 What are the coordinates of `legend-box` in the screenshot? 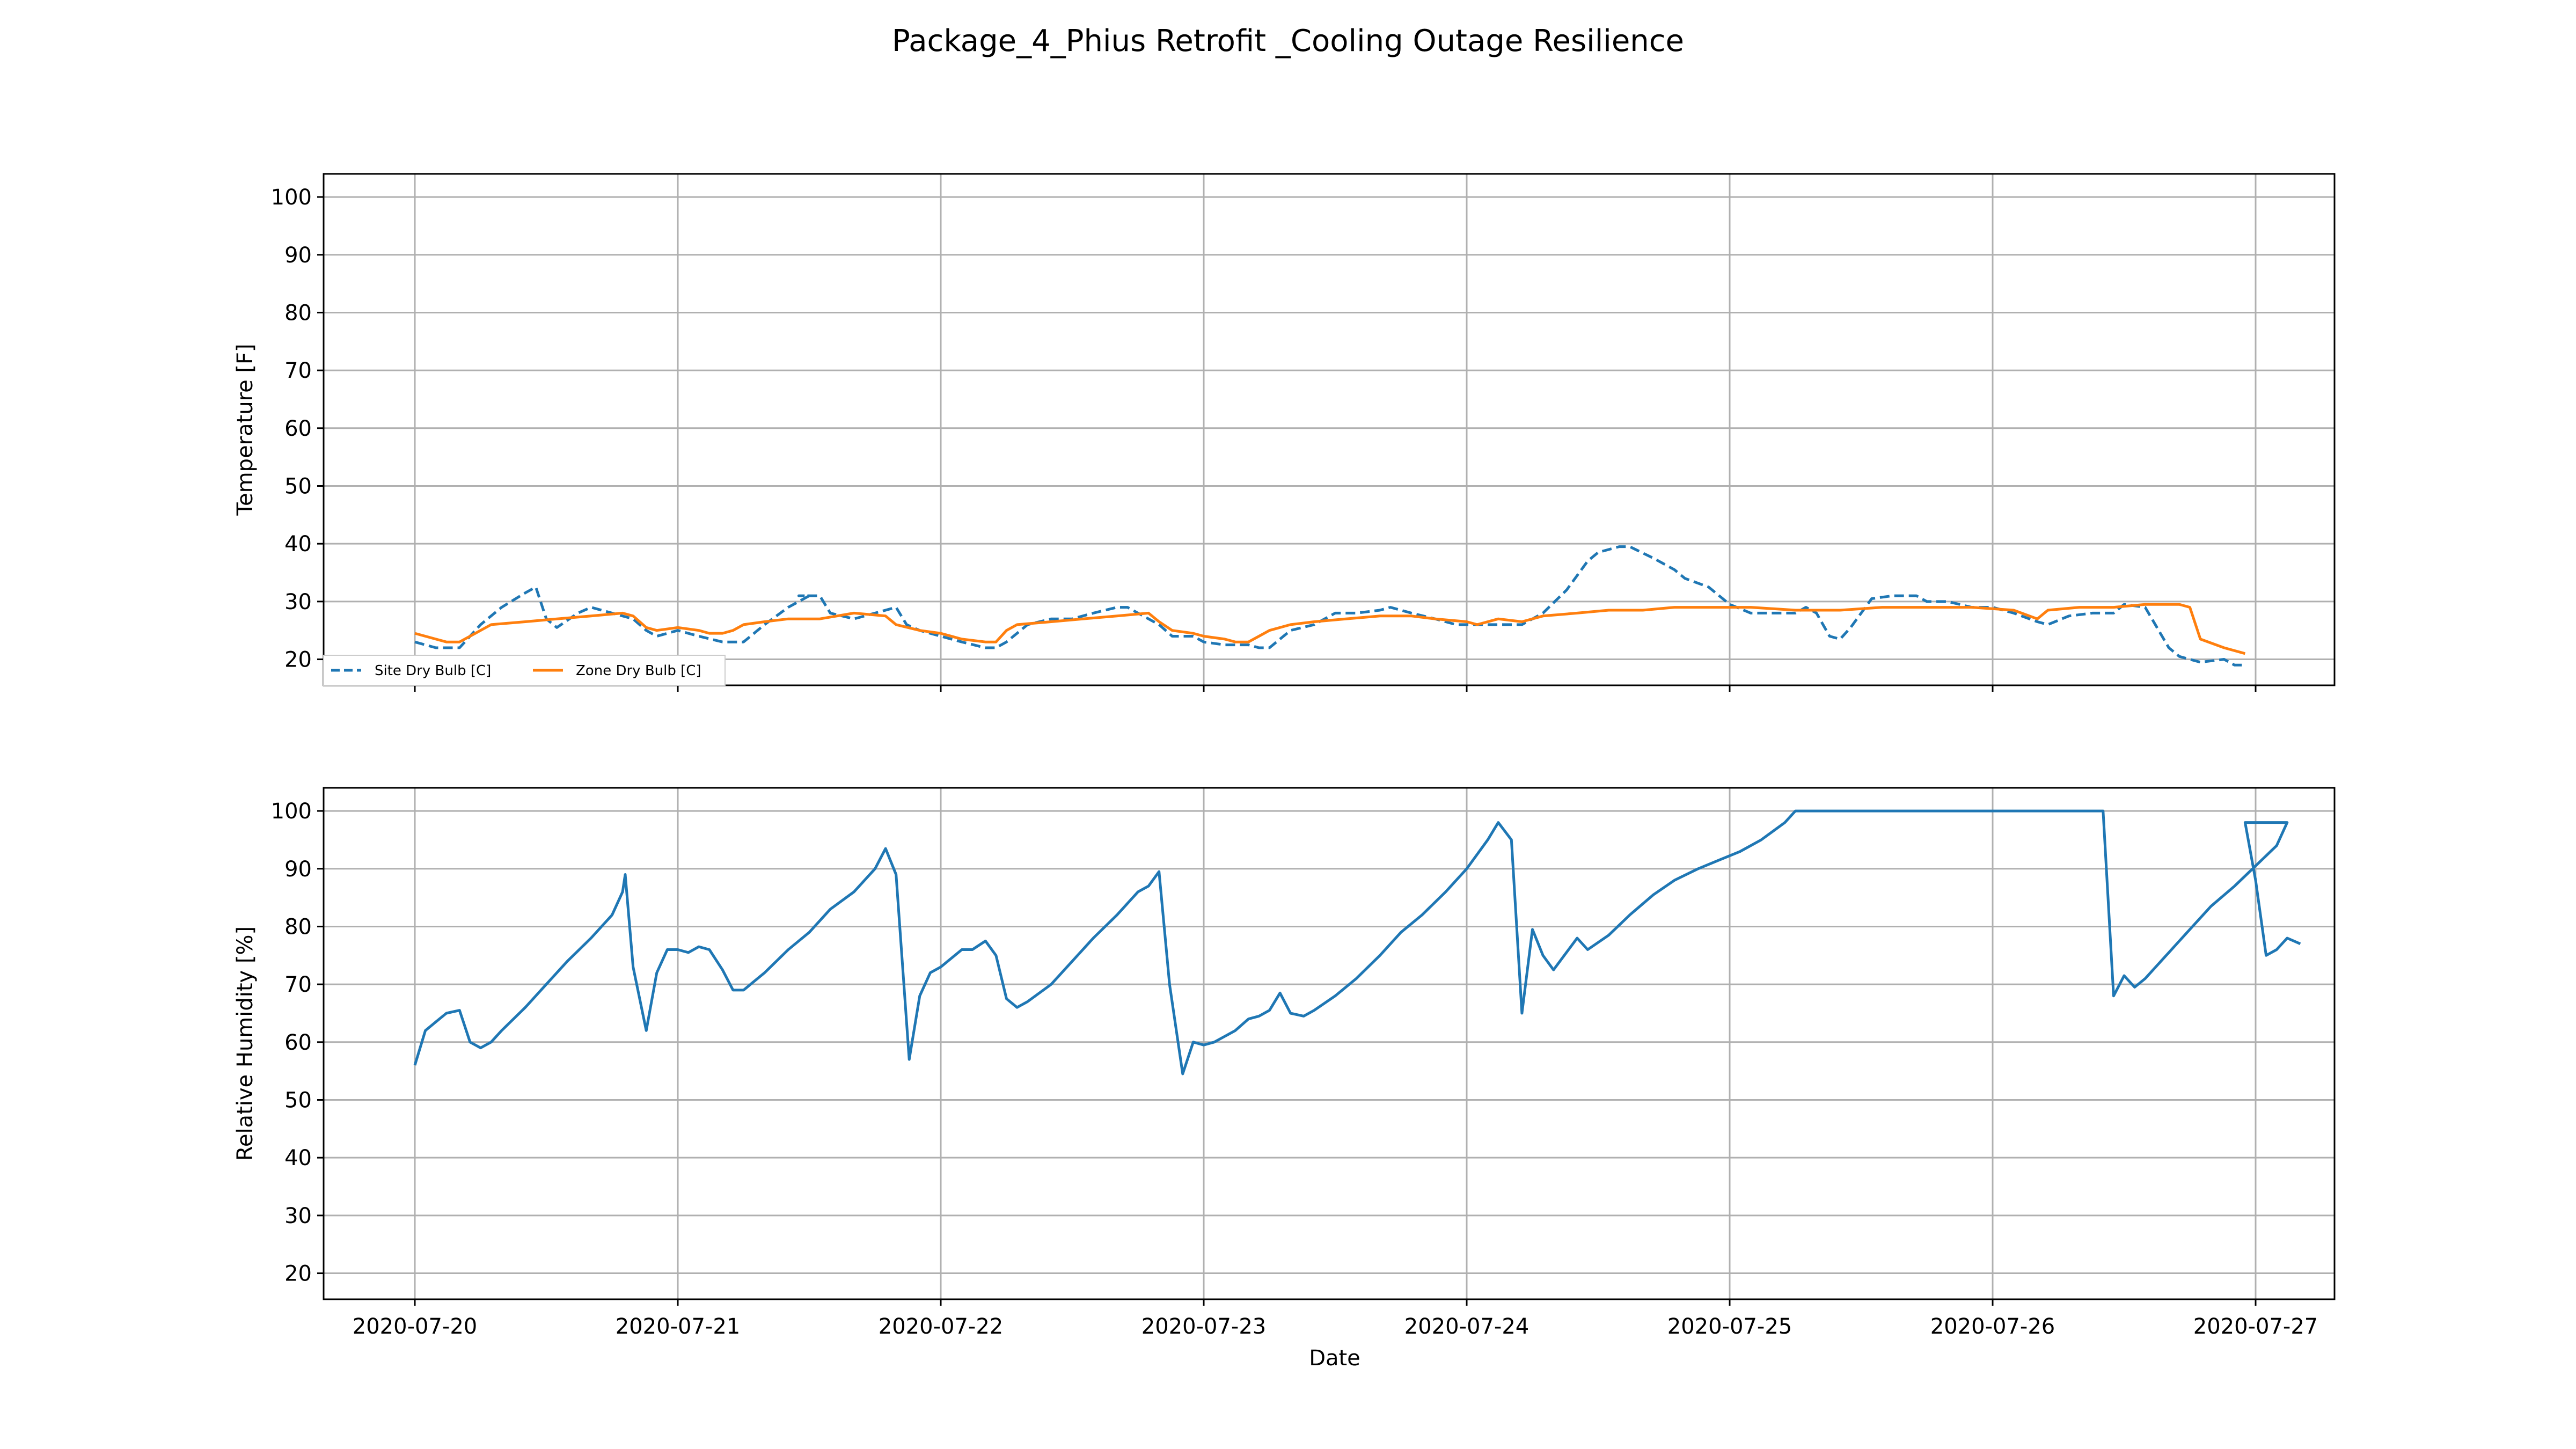 It's located at (524, 670).